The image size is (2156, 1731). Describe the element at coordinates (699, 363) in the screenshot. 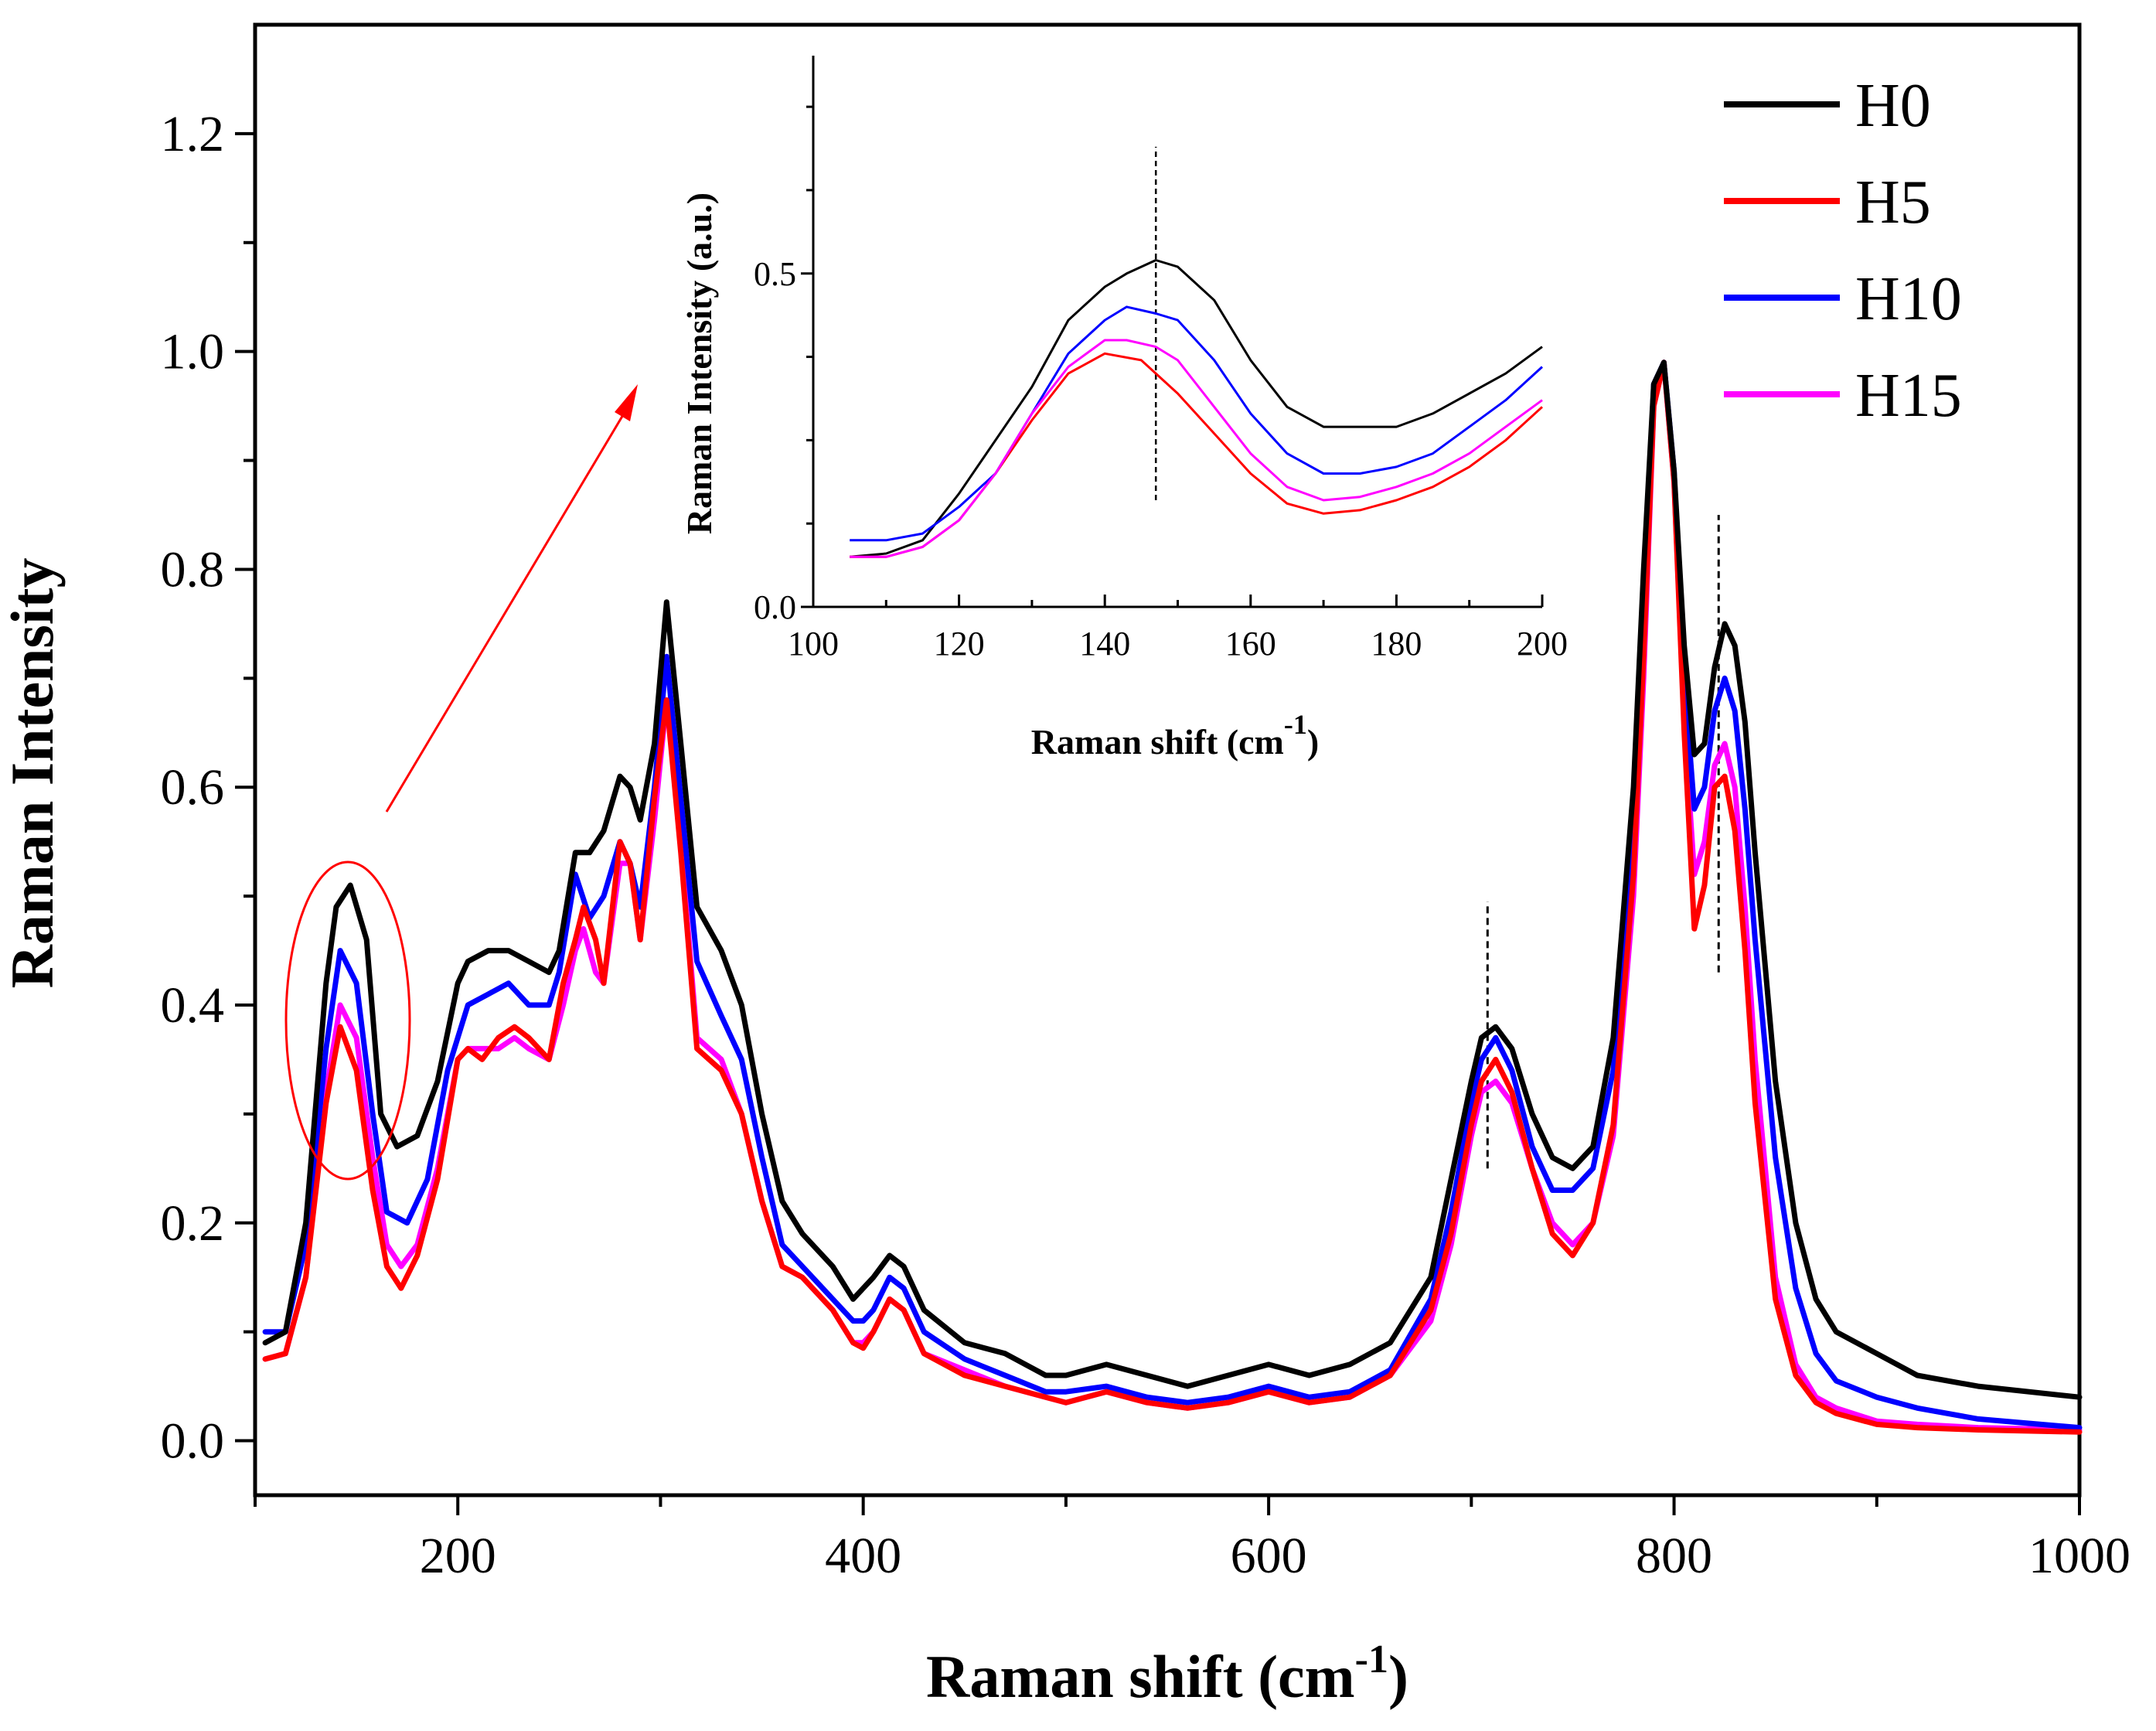

I see `inset-y-axis-title: Raman Intensity (a.u.)` at that location.